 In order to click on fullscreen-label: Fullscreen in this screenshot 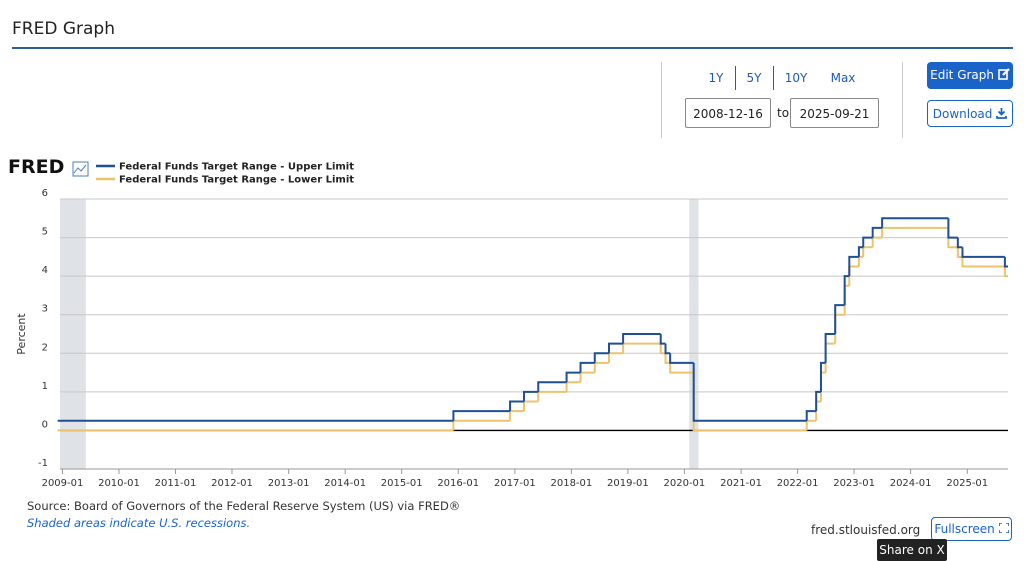, I will do `click(964, 529)`.